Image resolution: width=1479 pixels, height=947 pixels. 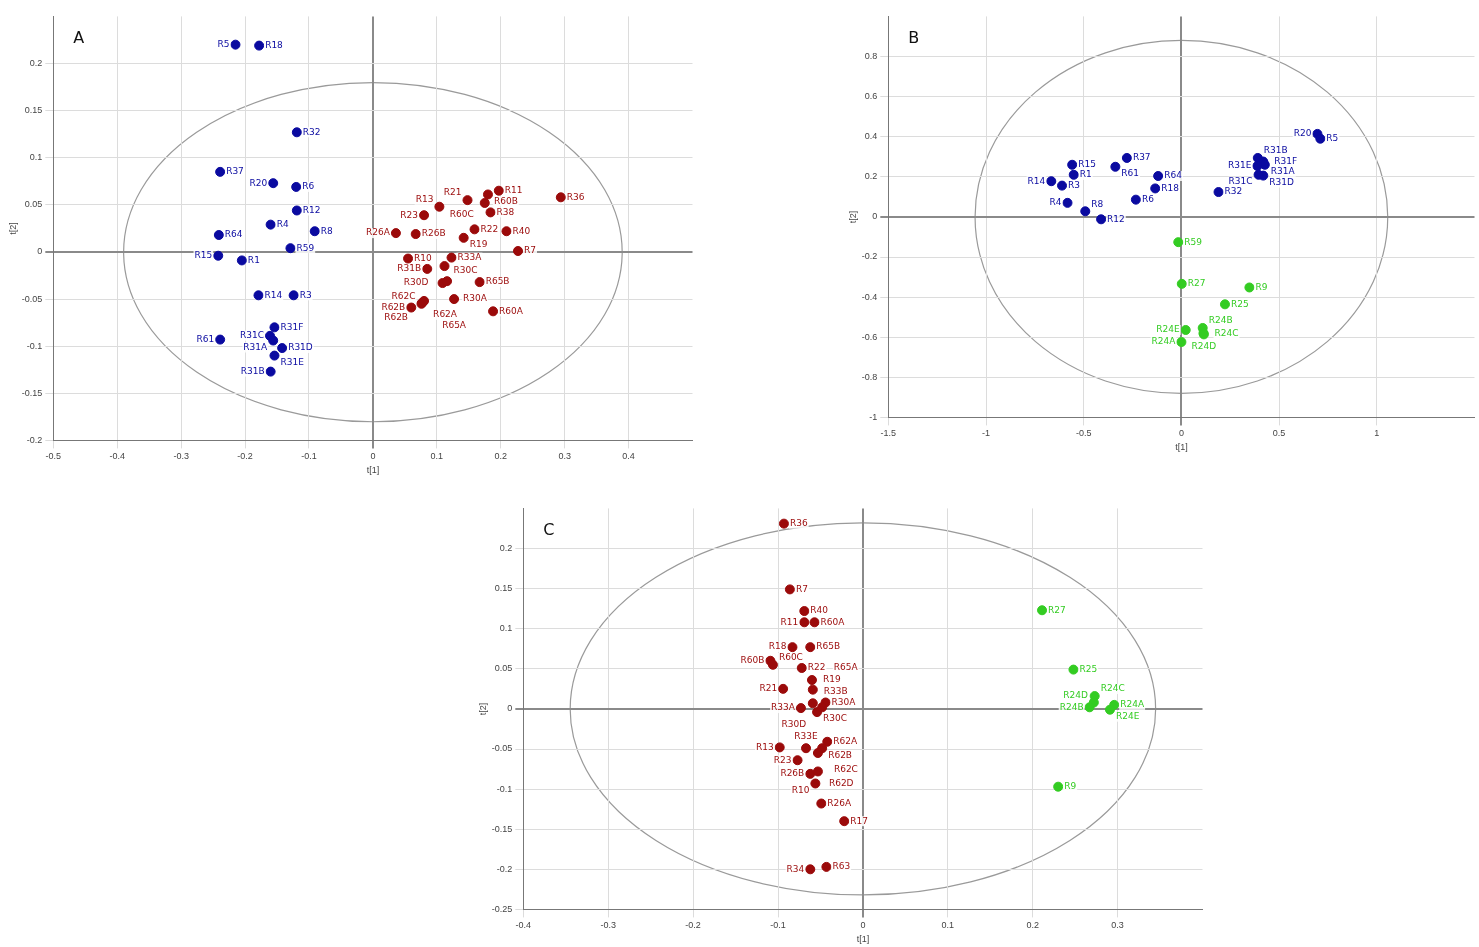 I want to click on data-label: R40, so click(x=819, y=610).